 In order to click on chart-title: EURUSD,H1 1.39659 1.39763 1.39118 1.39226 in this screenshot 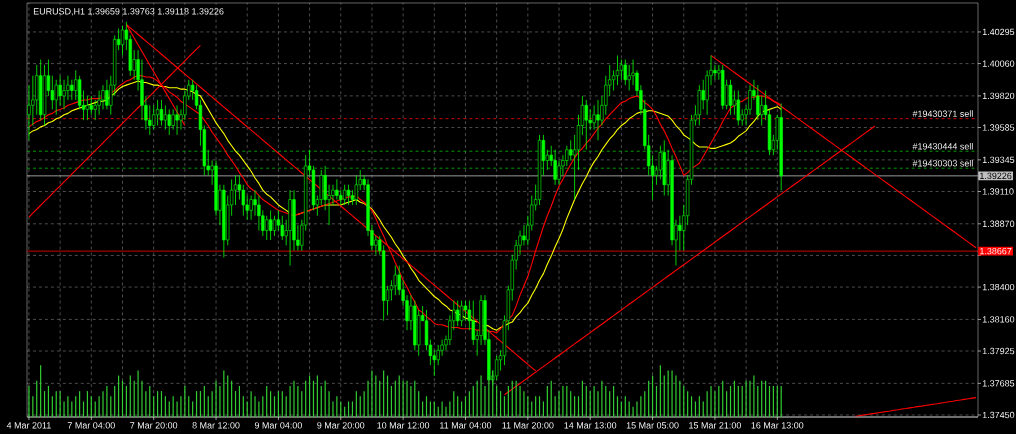, I will do `click(128, 12)`.